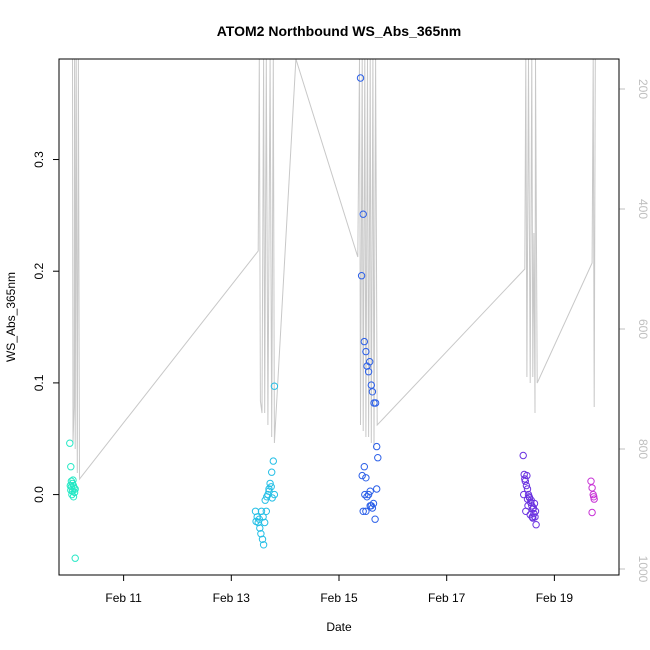 The image size is (650, 650). What do you see at coordinates (232, 598) in the screenshot?
I see `x-tick-label: Feb 13` at bounding box center [232, 598].